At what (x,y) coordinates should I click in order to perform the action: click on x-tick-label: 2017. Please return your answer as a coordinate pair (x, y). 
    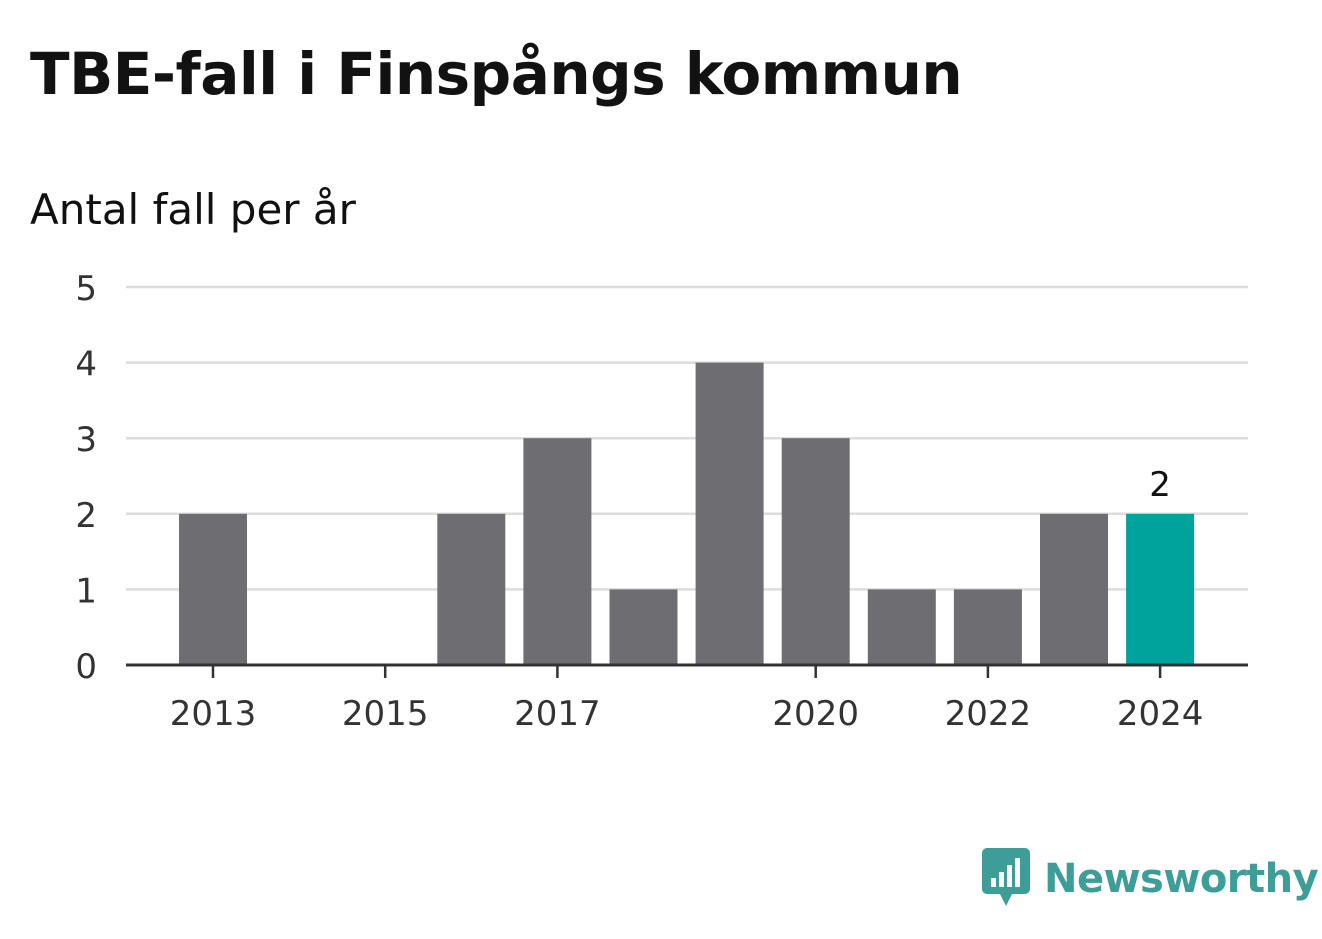
    Looking at the image, I should click on (557, 714).